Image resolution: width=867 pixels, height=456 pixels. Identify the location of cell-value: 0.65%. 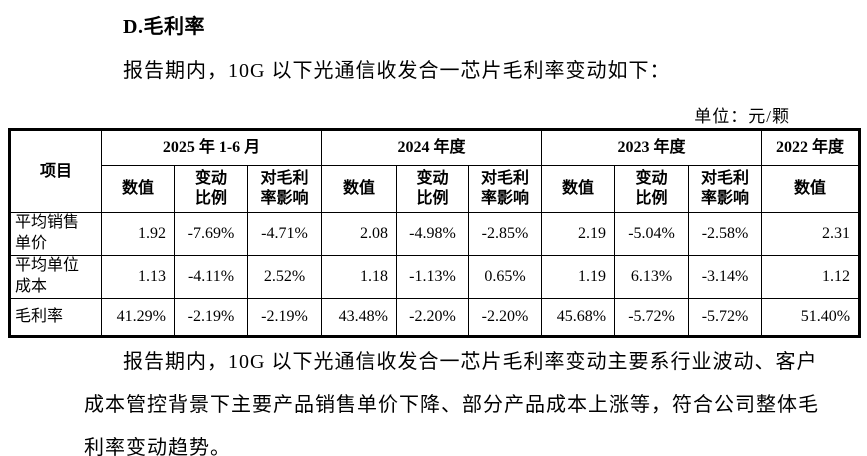
(505, 277).